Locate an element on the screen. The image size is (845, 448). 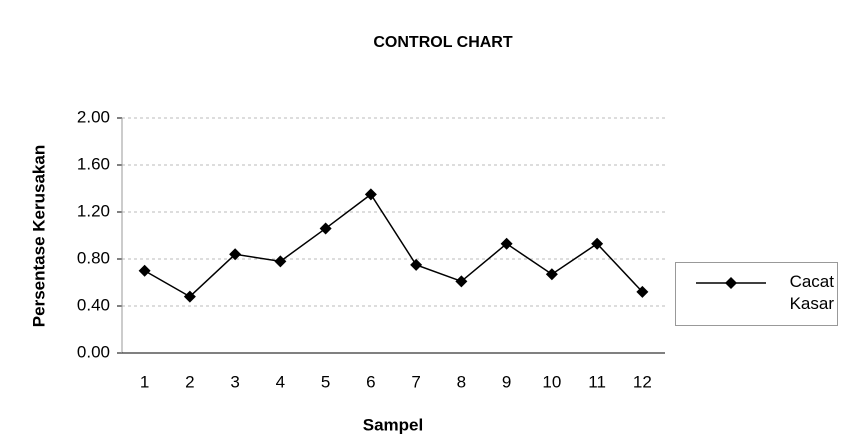
y-tick-label: 0.40 is located at coordinates (93, 304).